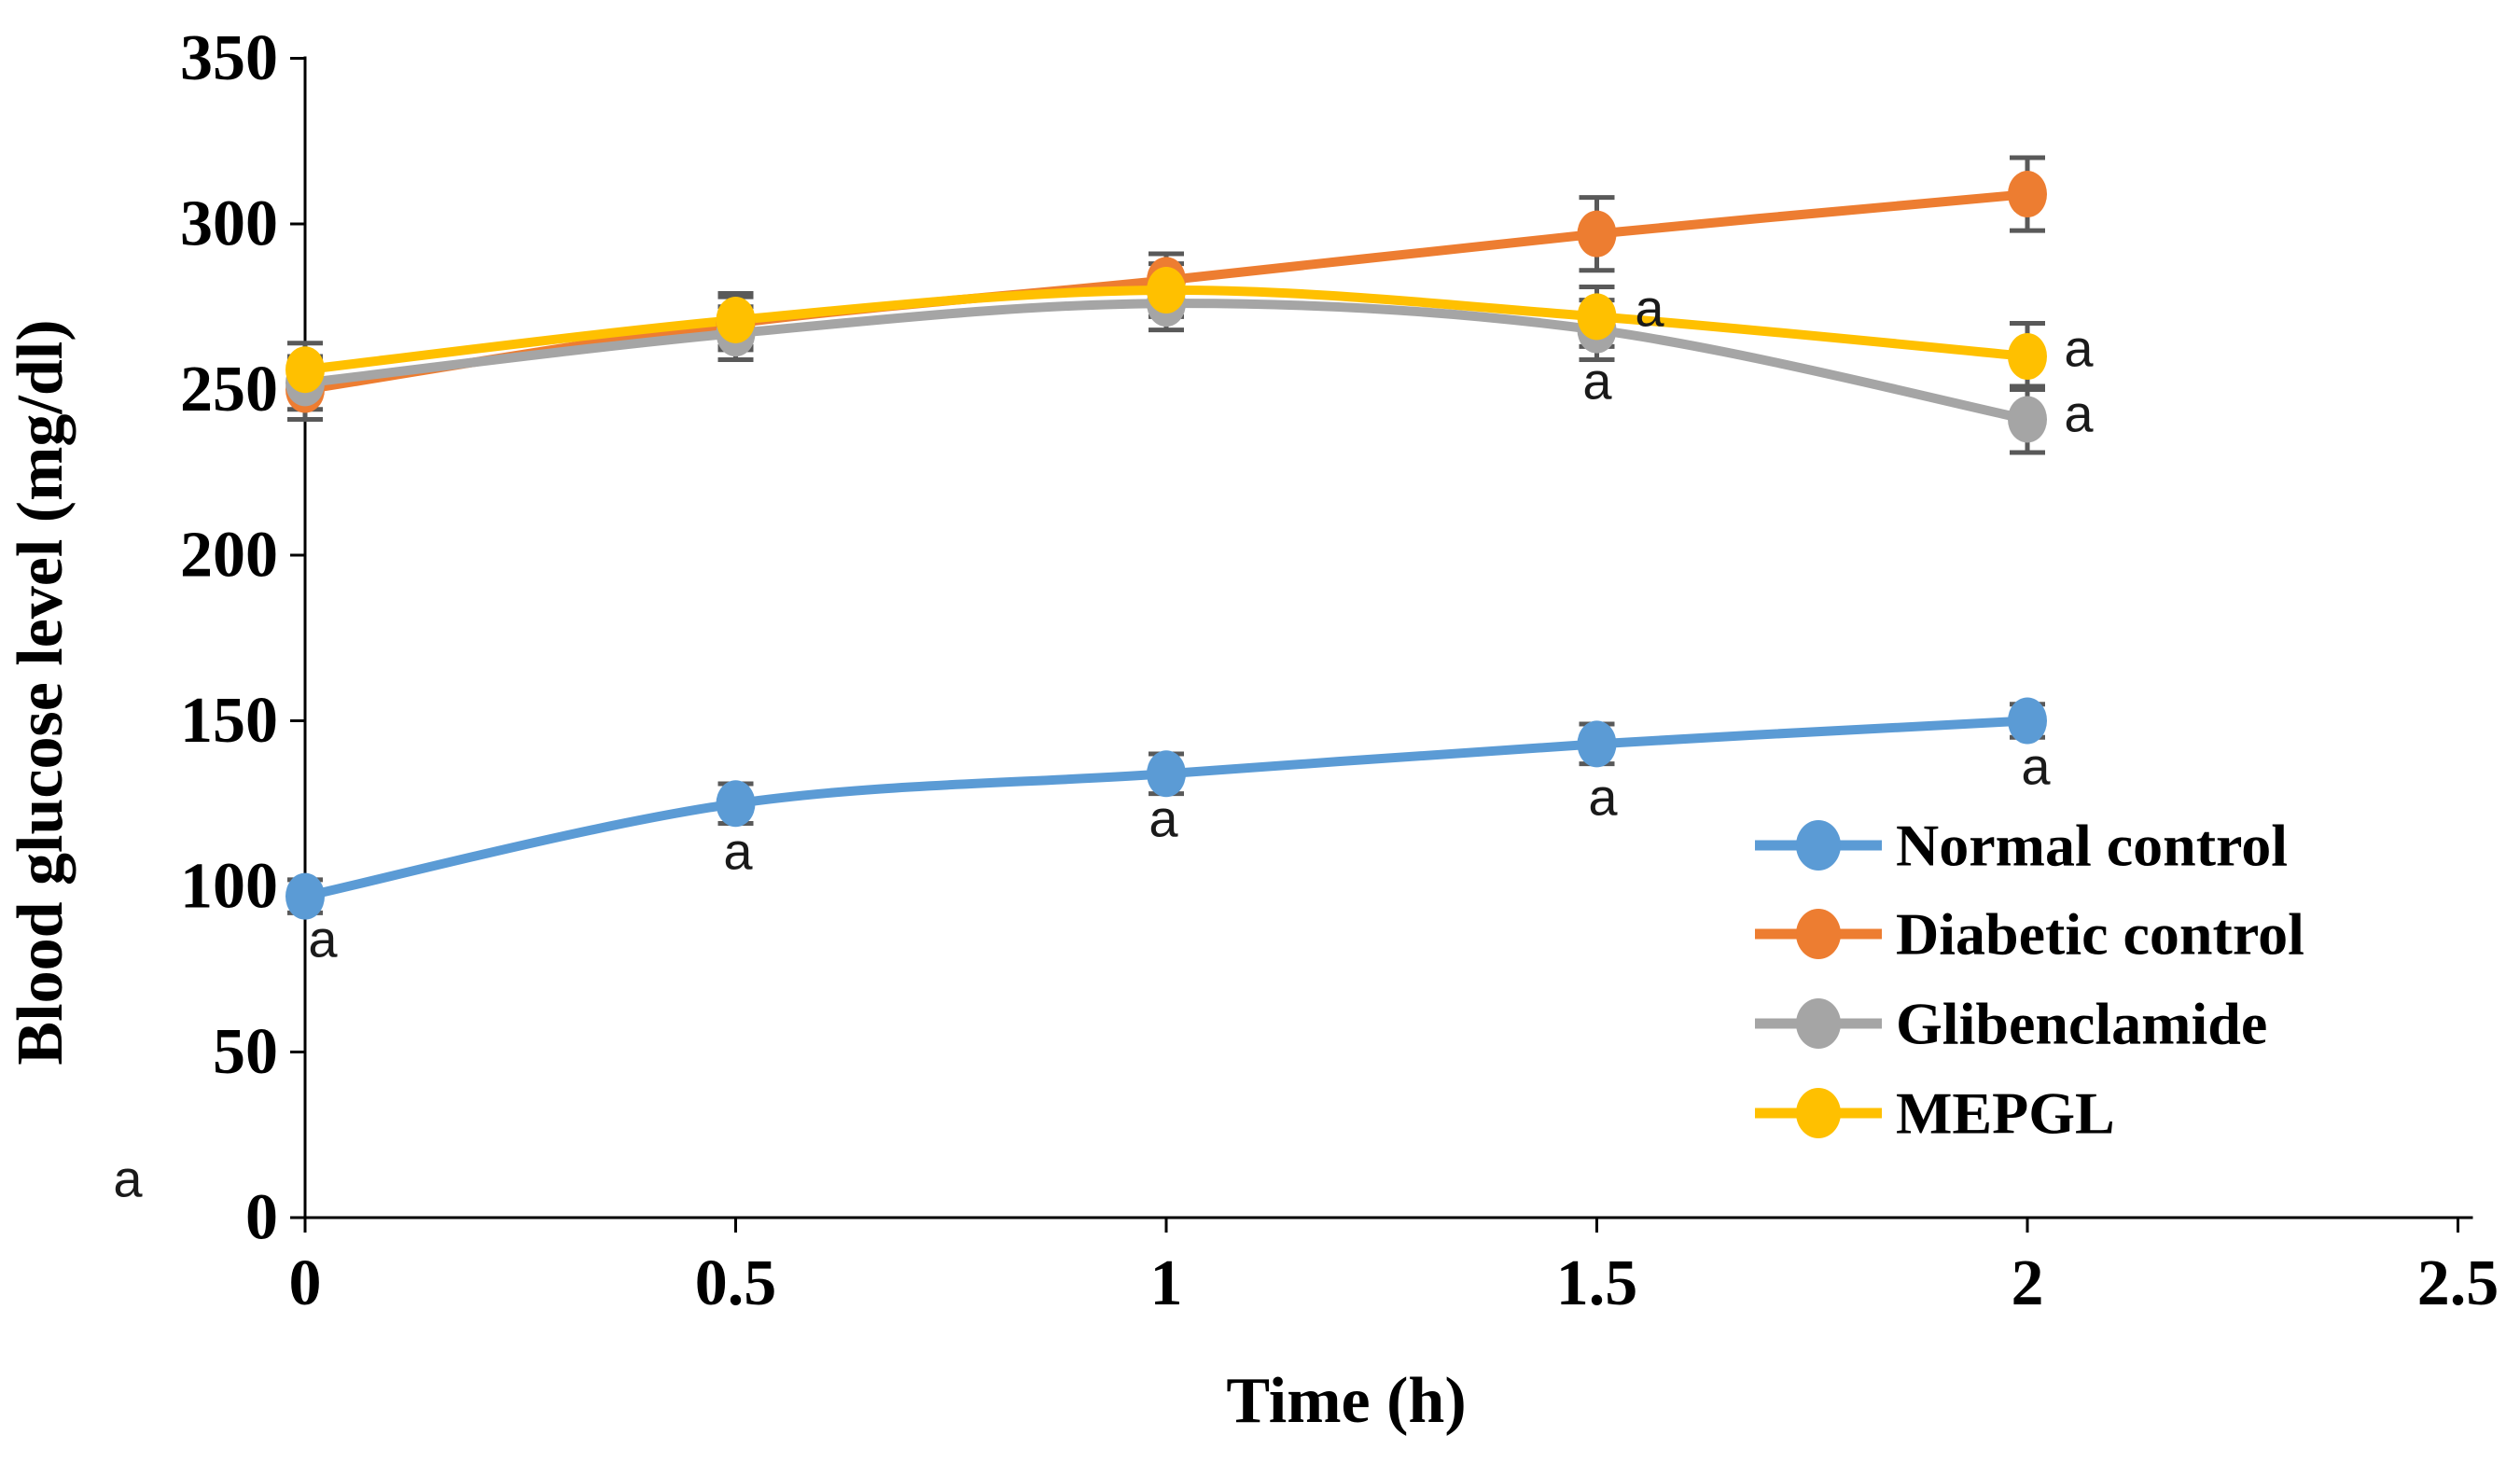 The width and height of the screenshot is (2520, 1463). What do you see at coordinates (1597, 1283) in the screenshot?
I see `x-tick-label: 1.5` at bounding box center [1597, 1283].